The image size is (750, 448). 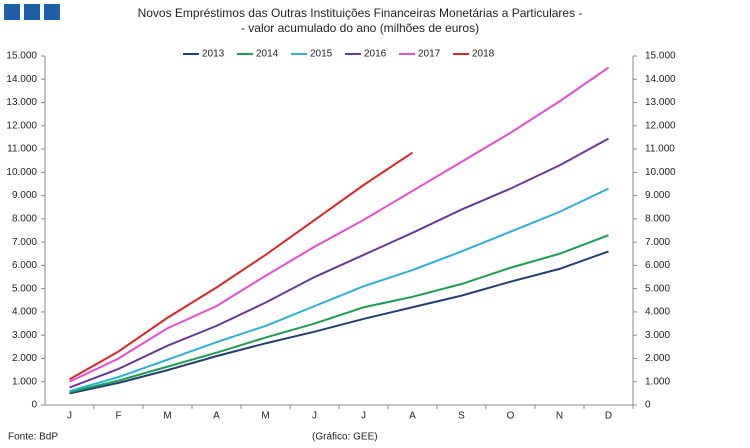 I want to click on y-tick-label: 7.000, so click(x=24, y=242).